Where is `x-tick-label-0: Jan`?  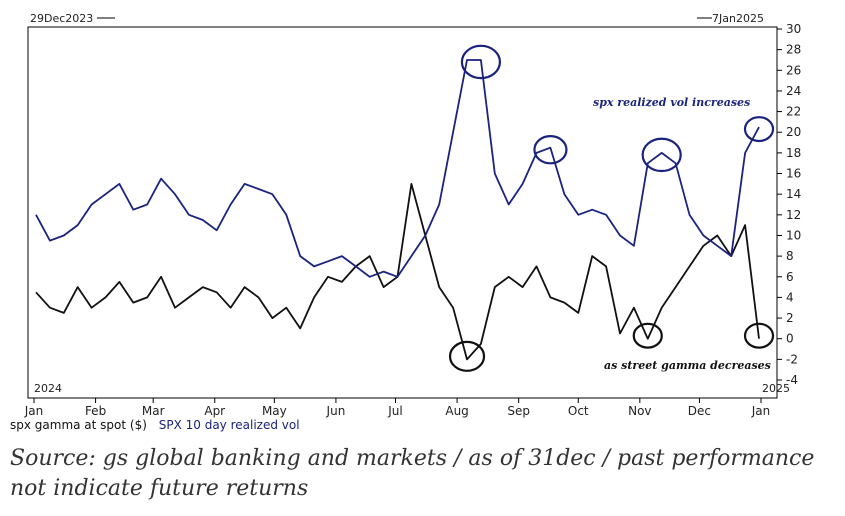
x-tick-label-0: Jan is located at coordinates (34, 411).